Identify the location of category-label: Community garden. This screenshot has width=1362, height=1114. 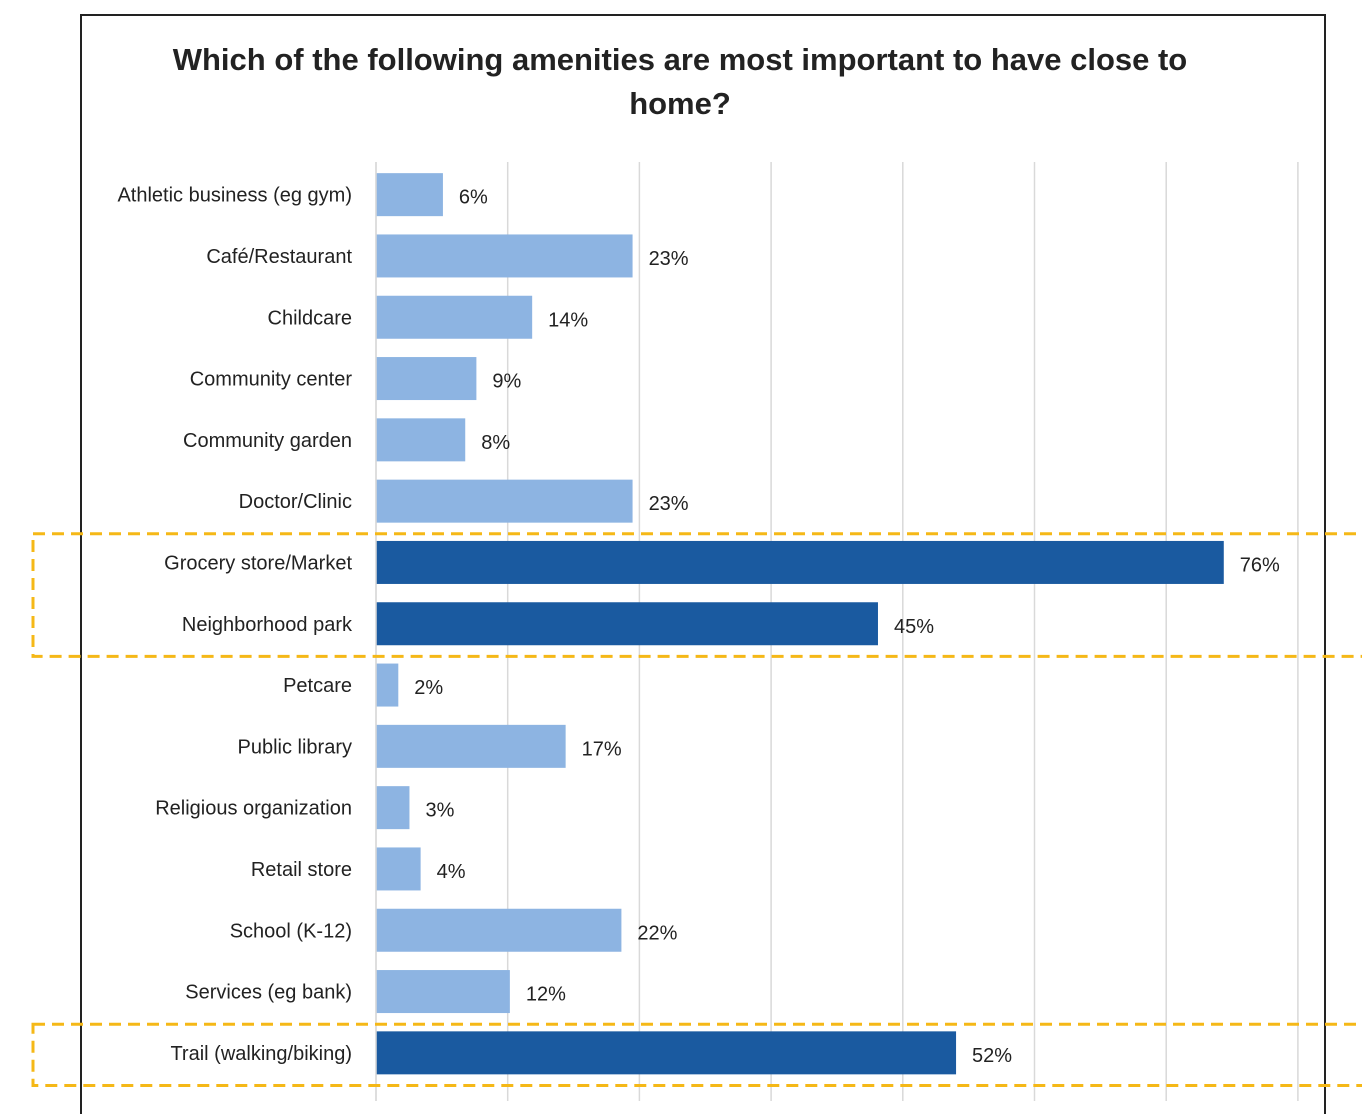
(267, 441).